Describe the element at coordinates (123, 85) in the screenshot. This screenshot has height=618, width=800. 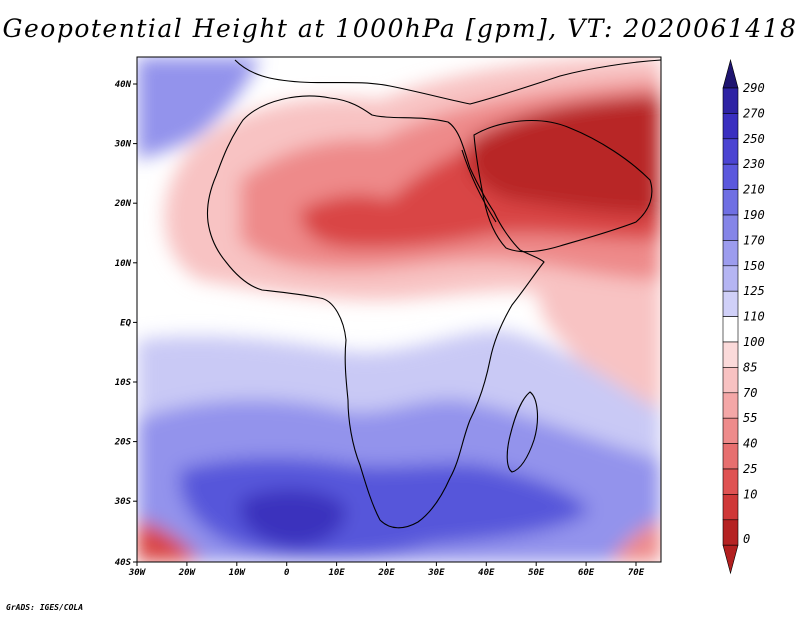
I see `lat-label: 40N` at that location.